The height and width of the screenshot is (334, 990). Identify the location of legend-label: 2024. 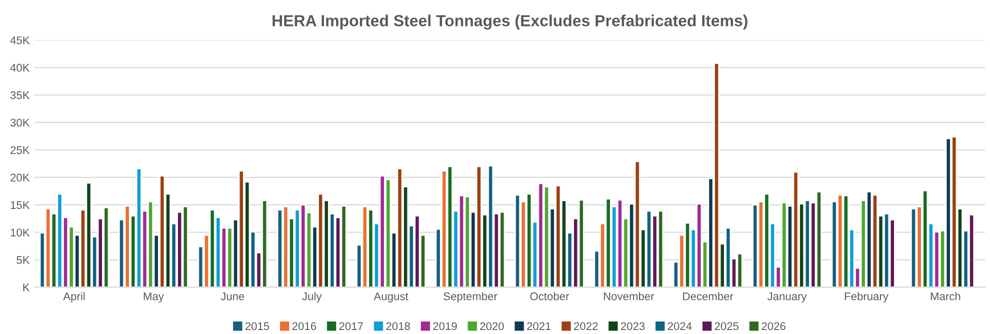
(680, 326).